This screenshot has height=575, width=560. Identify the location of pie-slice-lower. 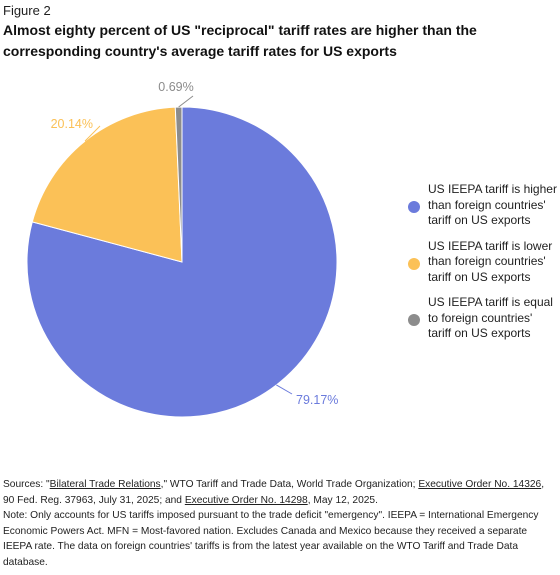
(107, 184).